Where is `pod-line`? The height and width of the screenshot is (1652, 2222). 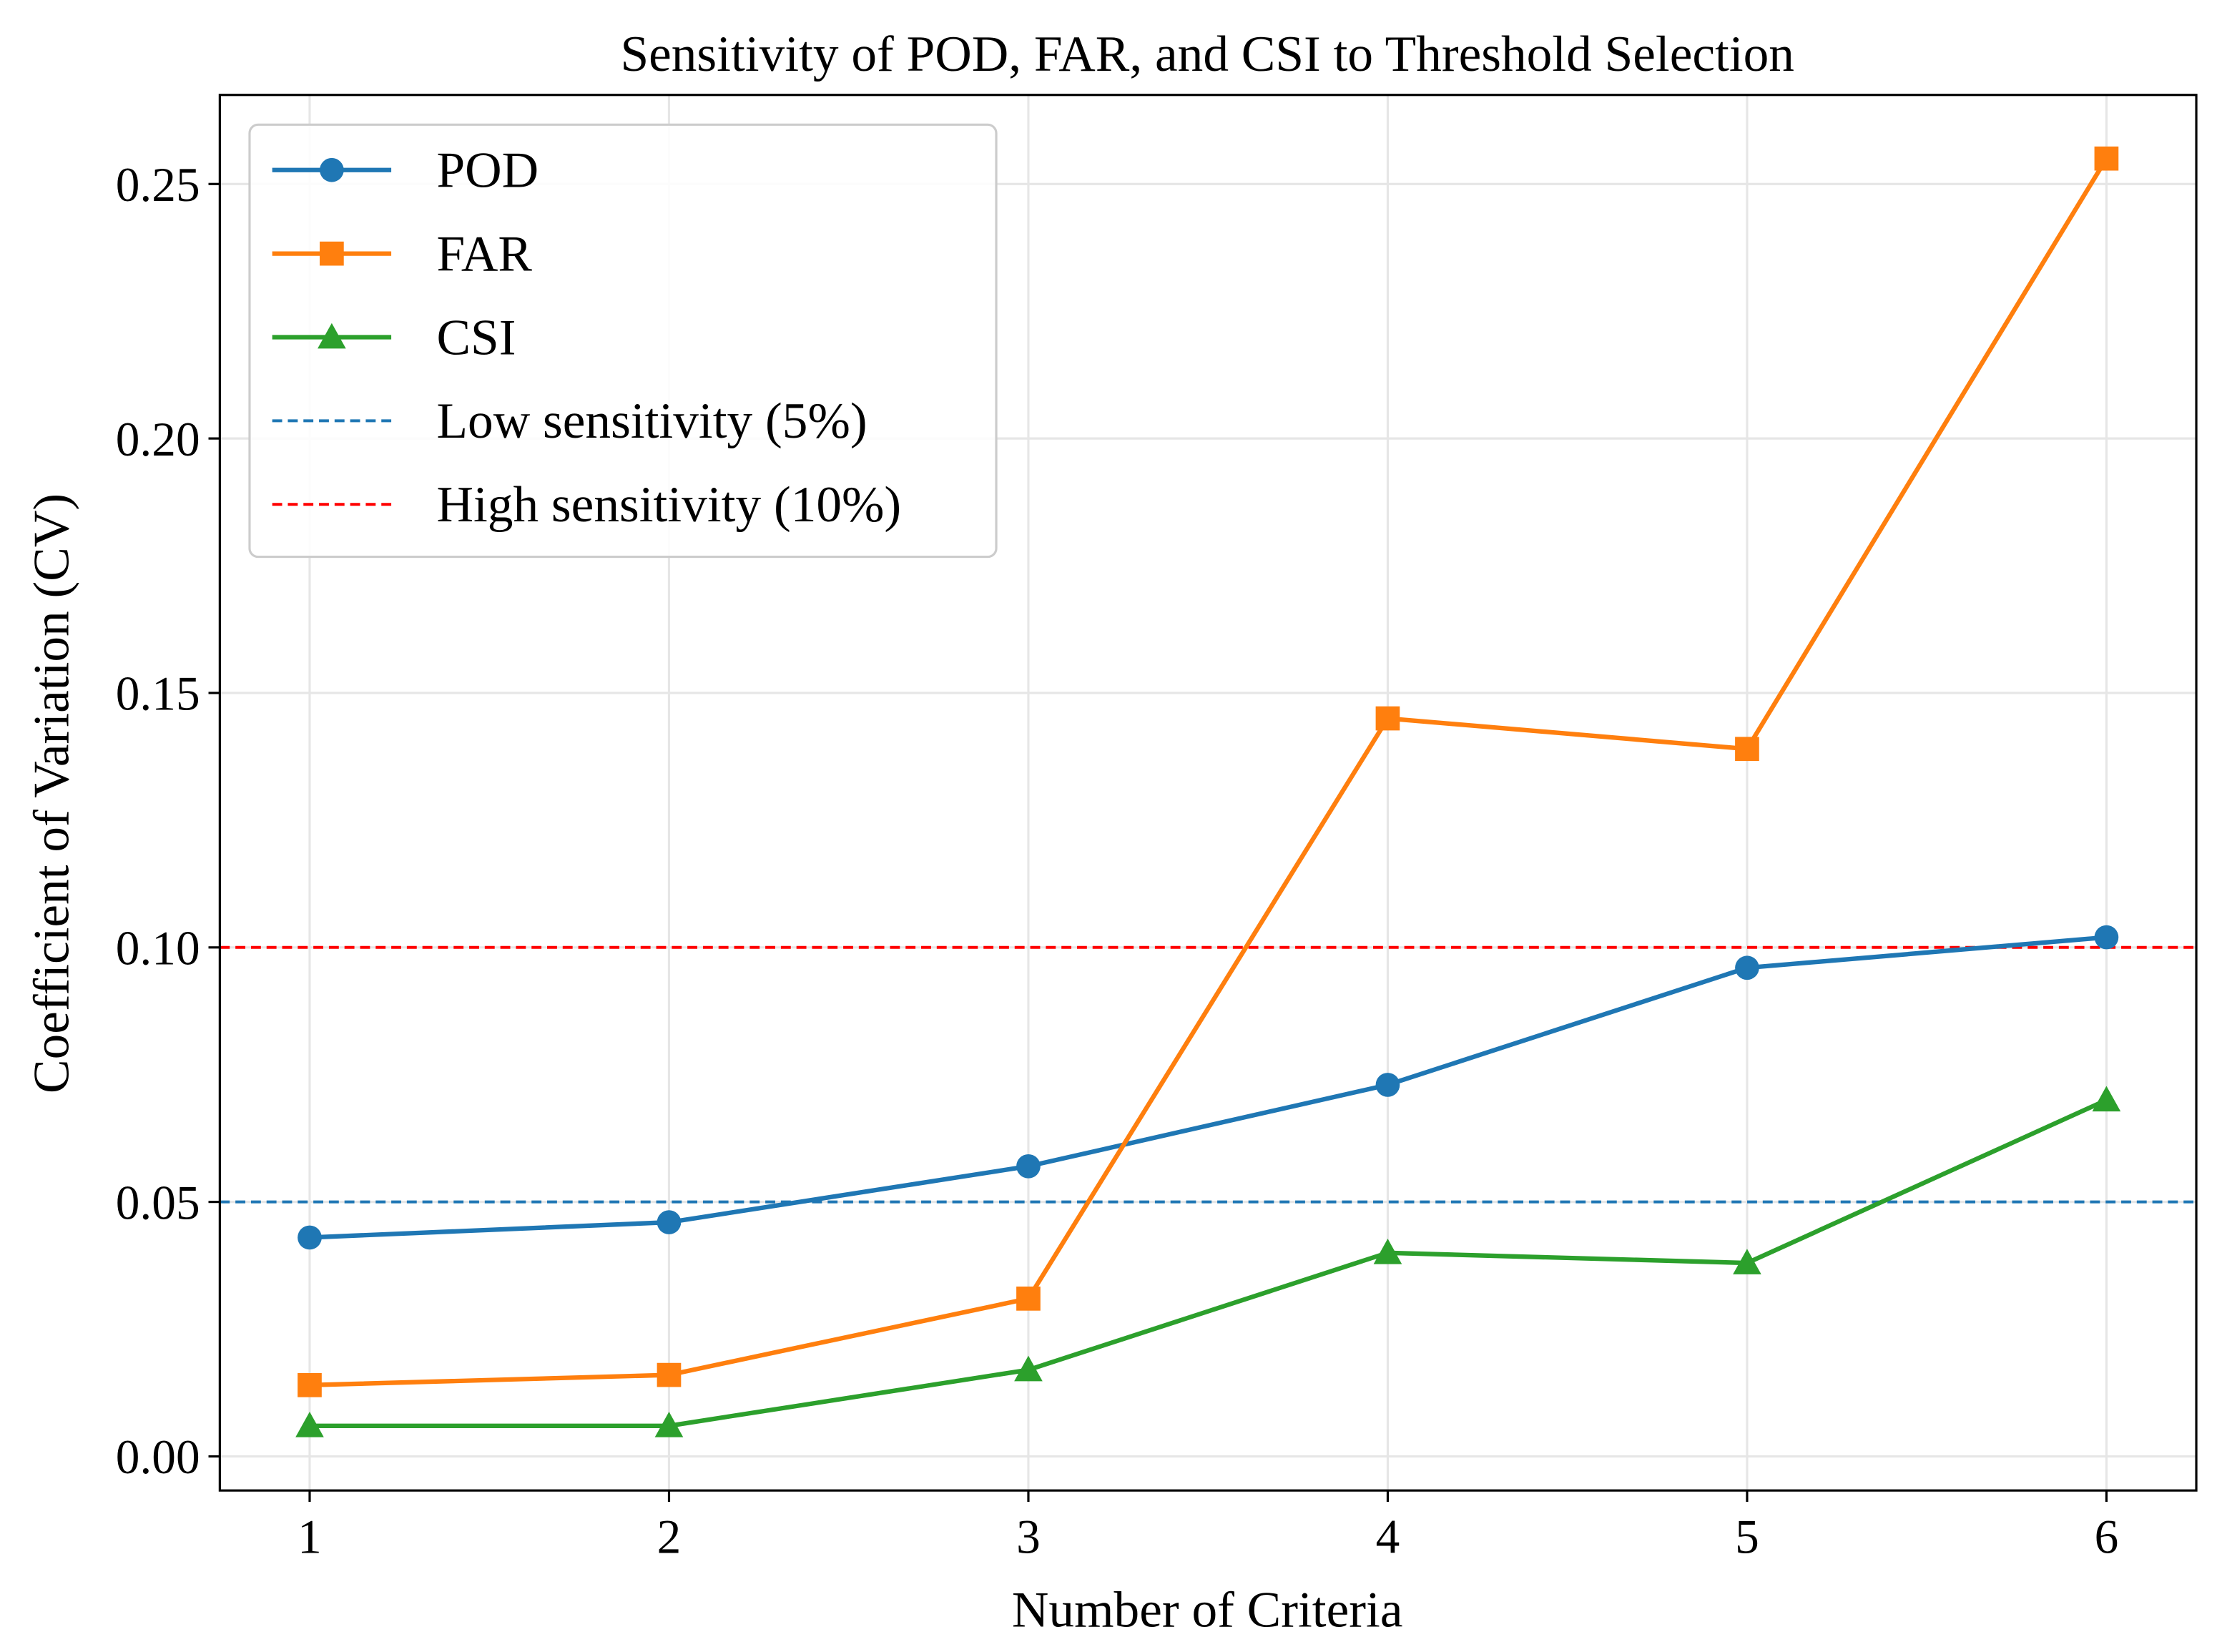 pod-line is located at coordinates (1208, 1088).